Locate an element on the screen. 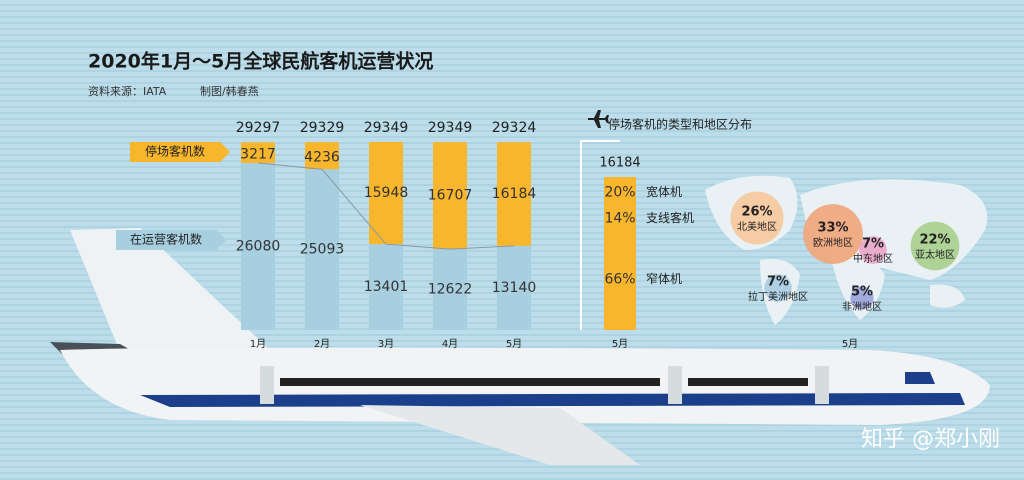  value-label: 3217 is located at coordinates (258, 155).